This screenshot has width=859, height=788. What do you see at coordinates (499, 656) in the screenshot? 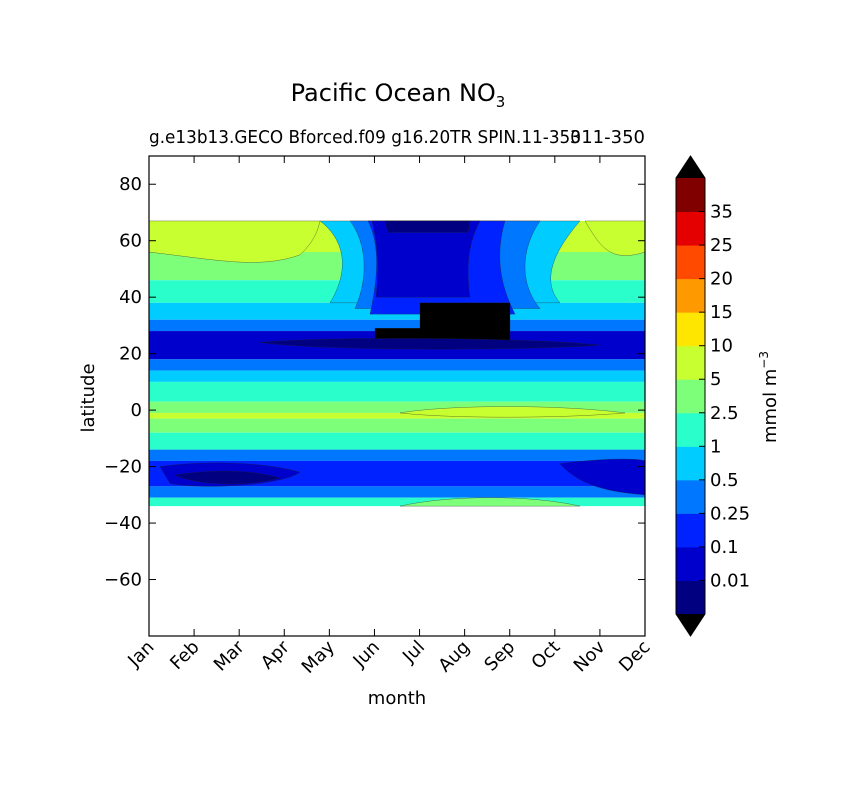
I see `x-tick-label: Sep` at bounding box center [499, 656].